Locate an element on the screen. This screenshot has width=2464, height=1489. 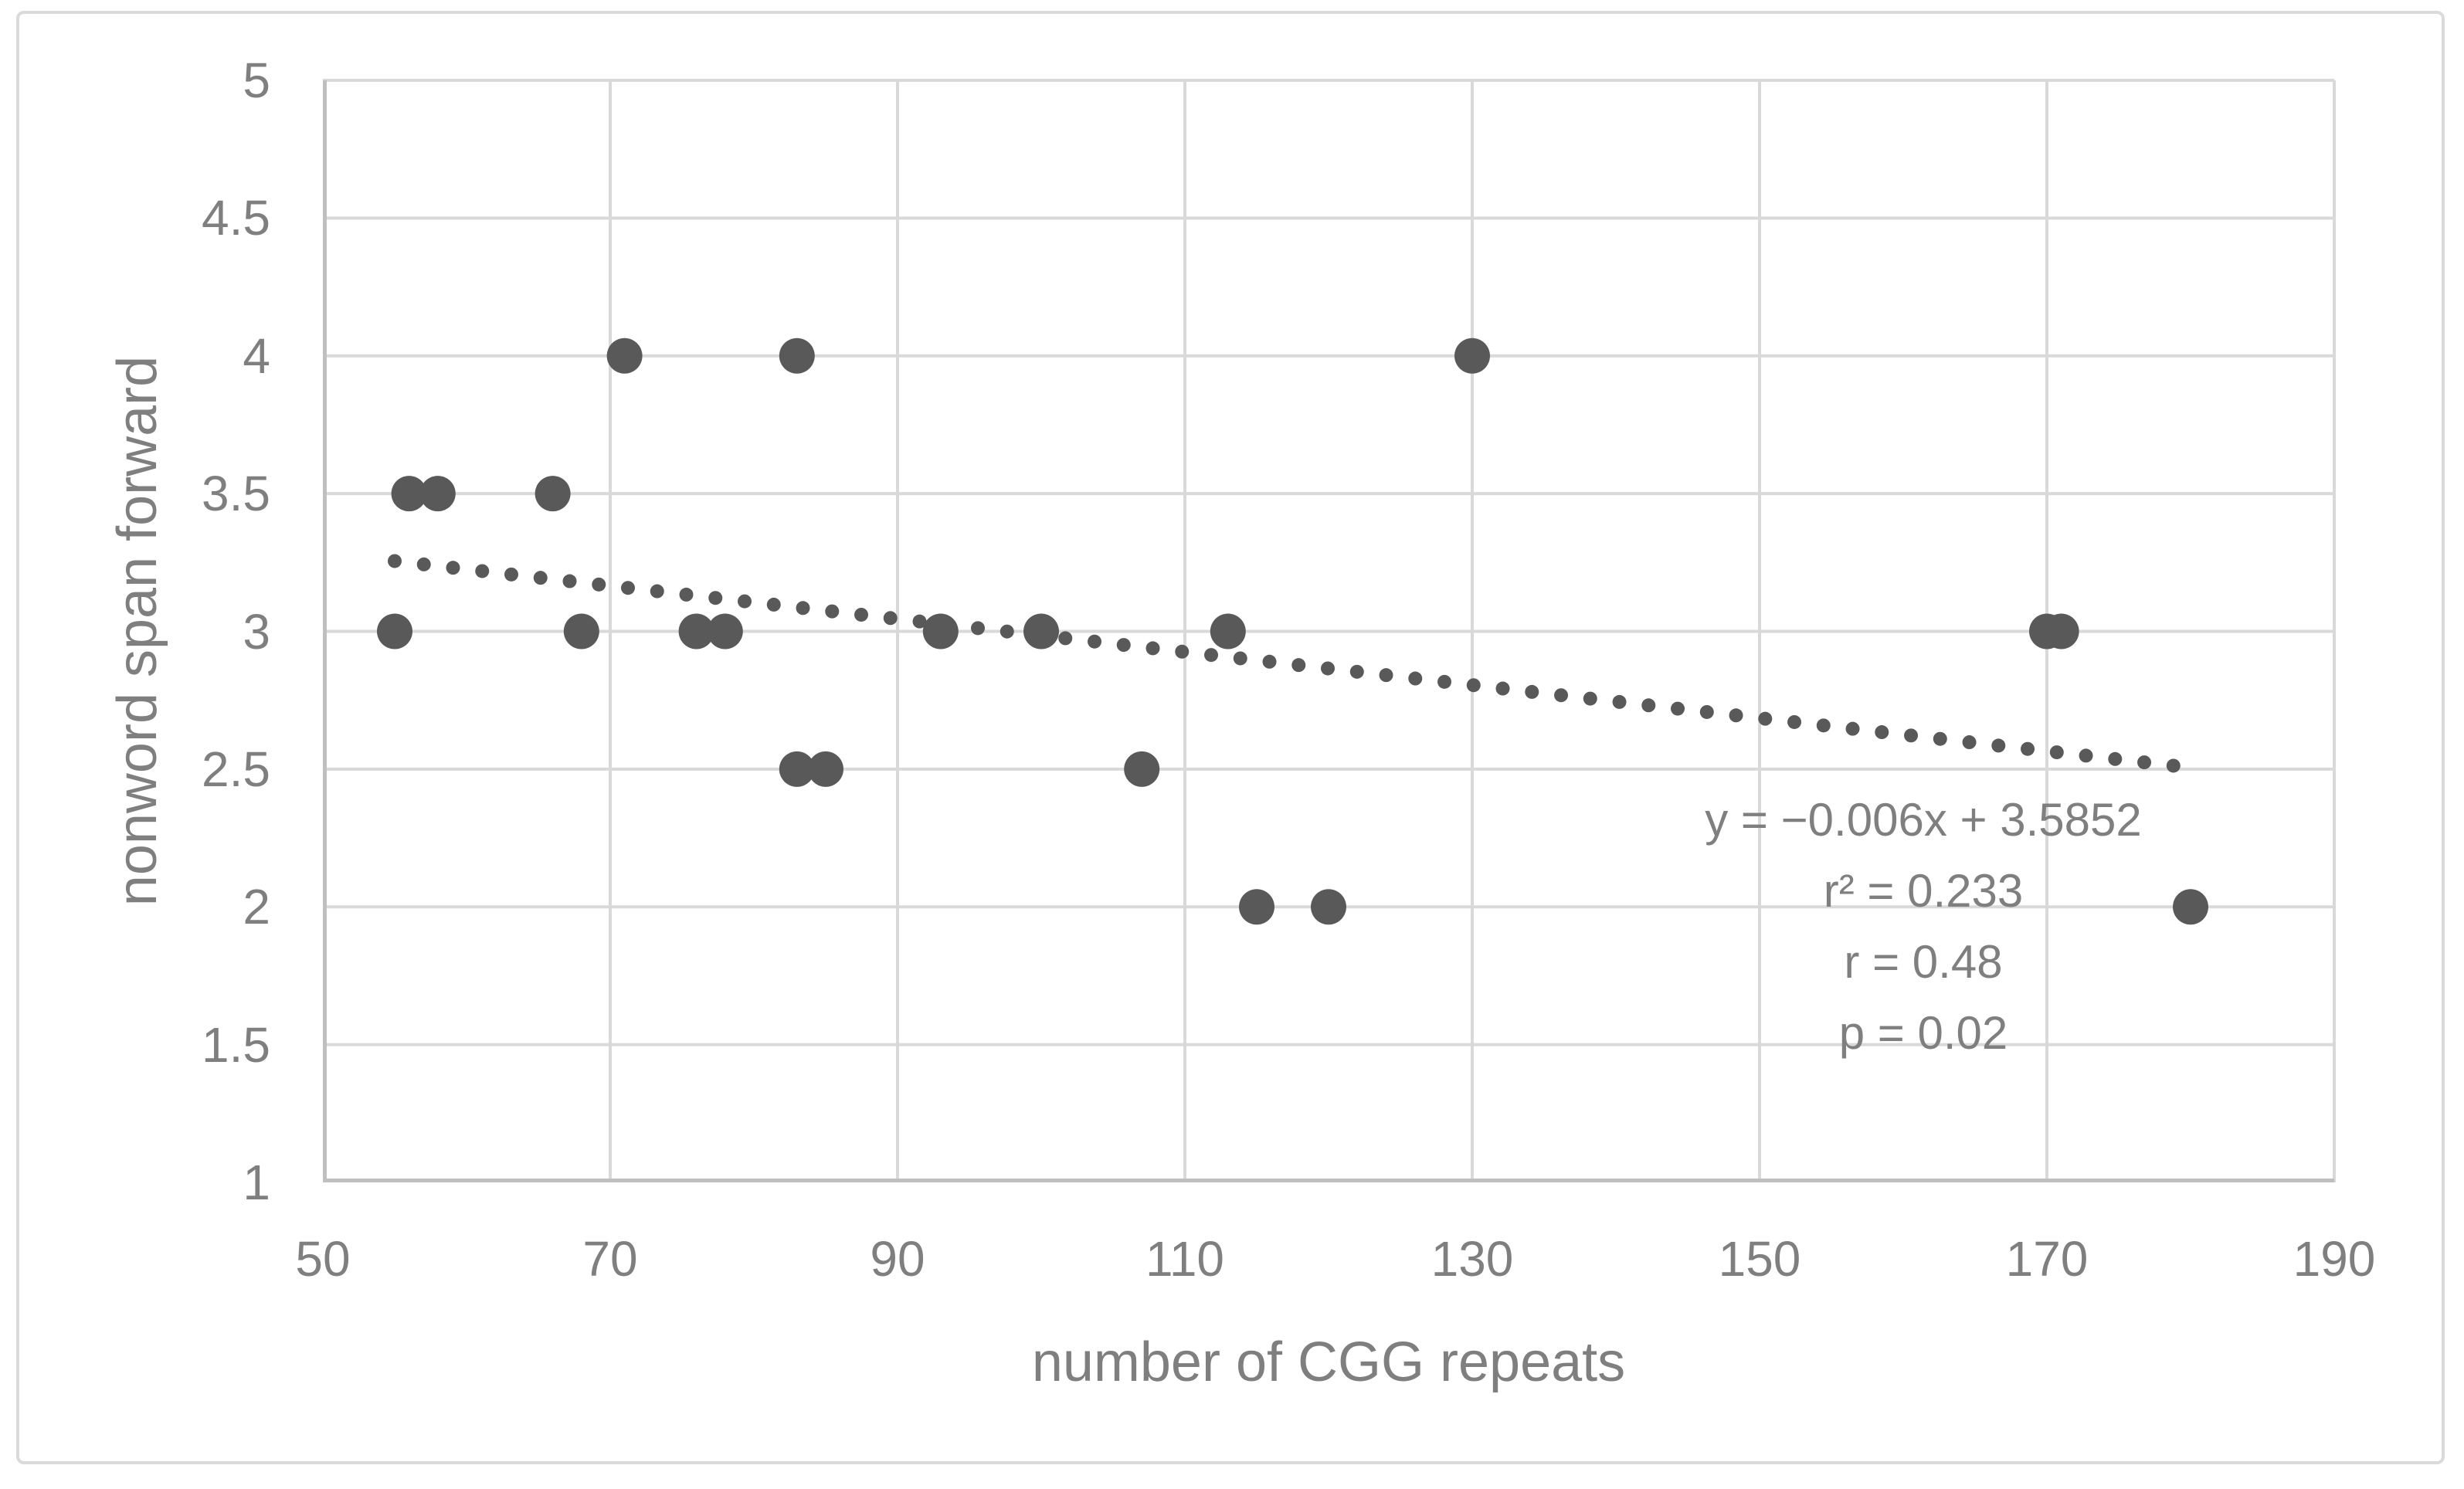
x-axis-title: number of CGG repeats is located at coordinates (1328, 1362).